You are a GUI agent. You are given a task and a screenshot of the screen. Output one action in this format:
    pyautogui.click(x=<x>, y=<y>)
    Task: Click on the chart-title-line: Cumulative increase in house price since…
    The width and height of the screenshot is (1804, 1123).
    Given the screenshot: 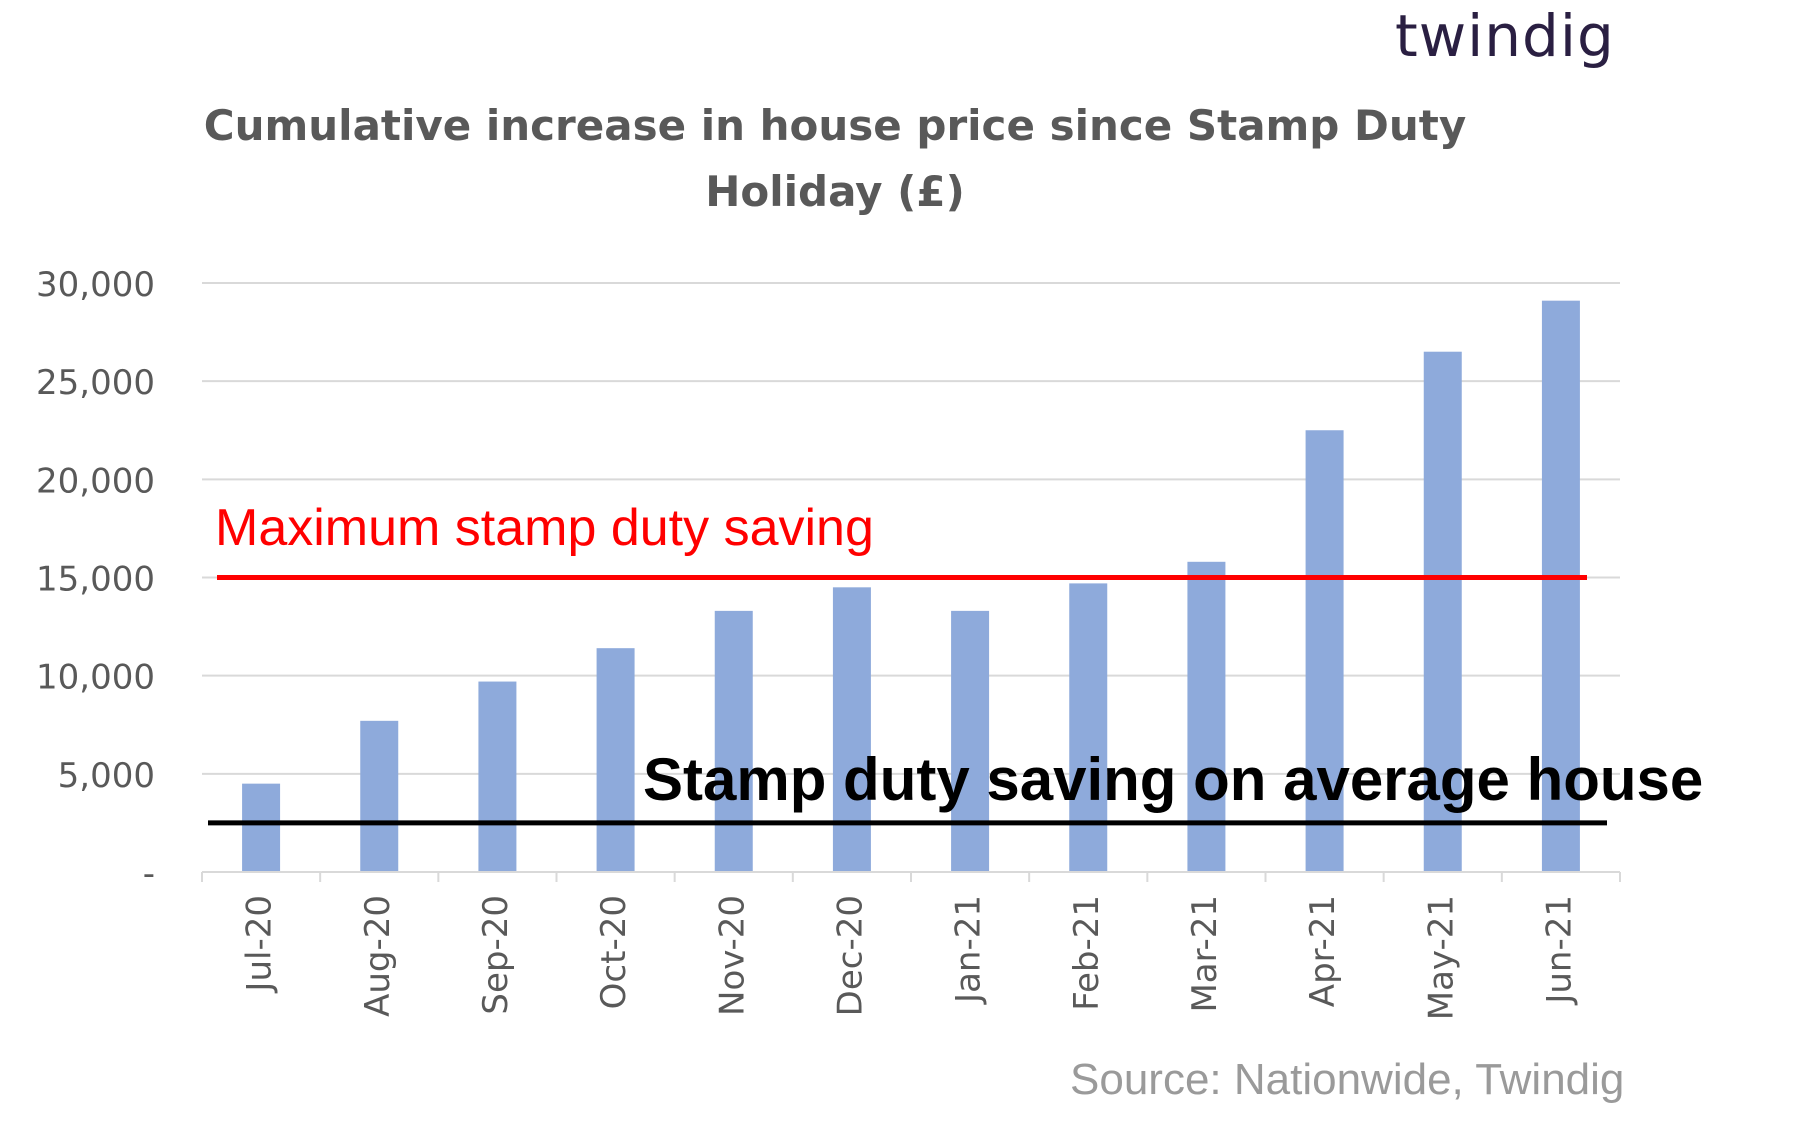 What is the action you would take?
    pyautogui.click(x=835, y=125)
    